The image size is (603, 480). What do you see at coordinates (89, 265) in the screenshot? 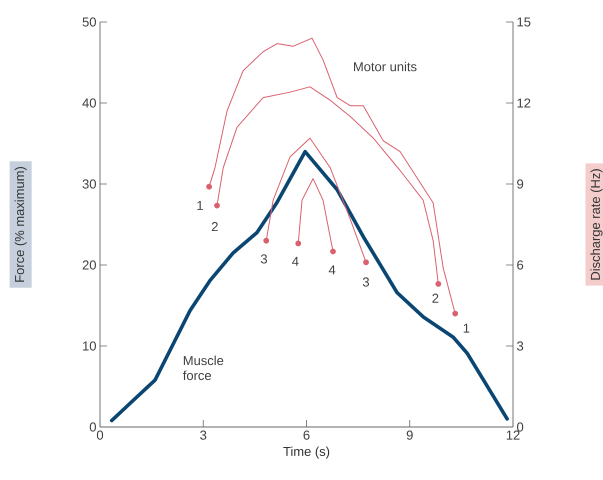
I see `y-tick-label: 20` at bounding box center [89, 265].